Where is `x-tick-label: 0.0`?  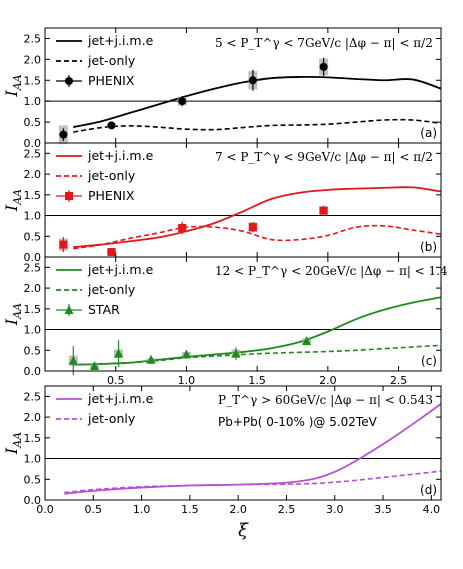
x-tick-label: 0.0 is located at coordinates (45, 509).